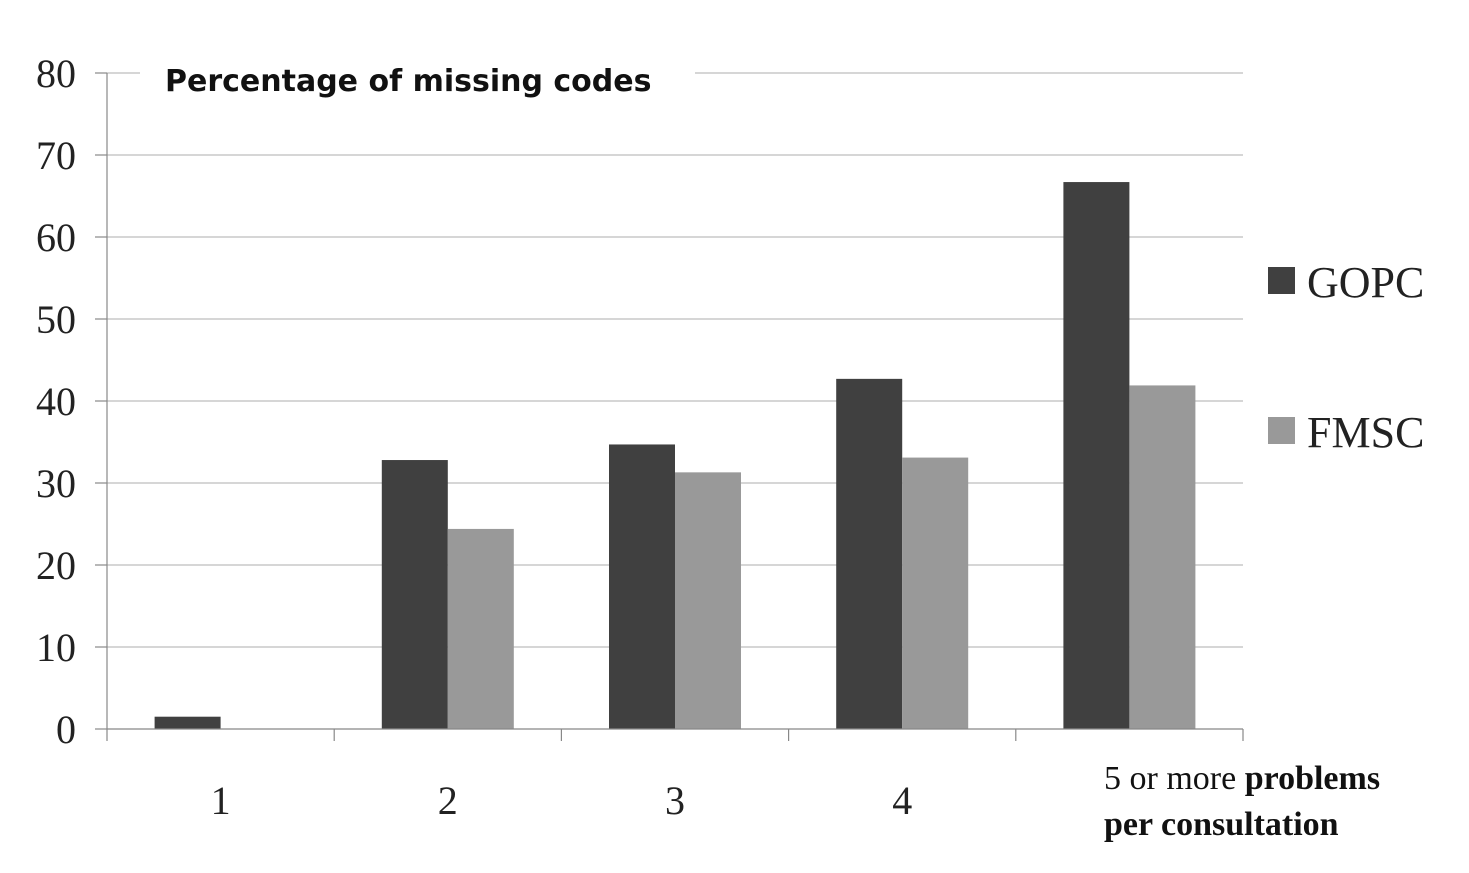 The height and width of the screenshot is (873, 1469). Describe the element at coordinates (902, 800) in the screenshot. I see `x-tick-label: 4` at that location.